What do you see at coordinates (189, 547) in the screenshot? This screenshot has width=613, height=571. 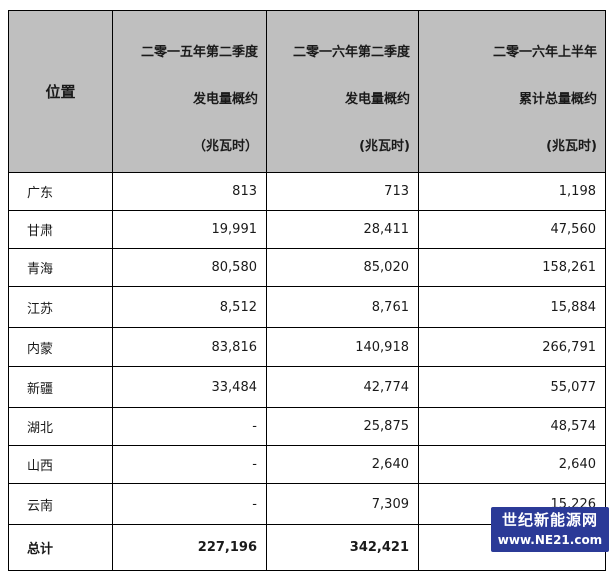 I see `total-q2-2015: 227,196` at bounding box center [189, 547].